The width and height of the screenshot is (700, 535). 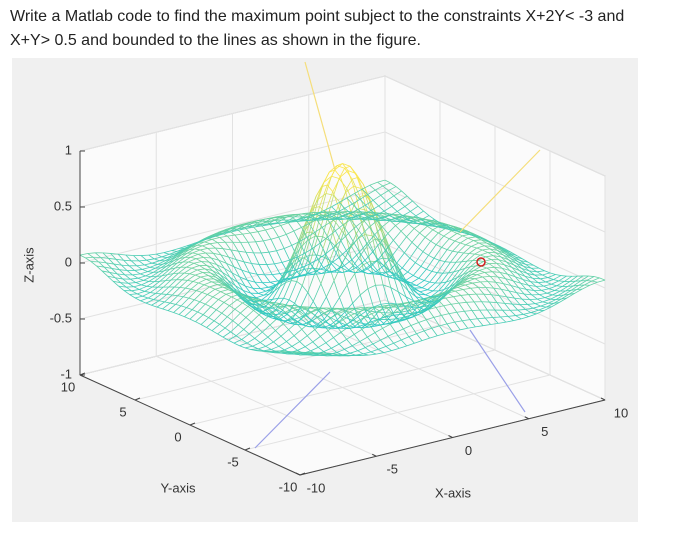 I want to click on z-tick-label: 0, so click(x=68, y=261).